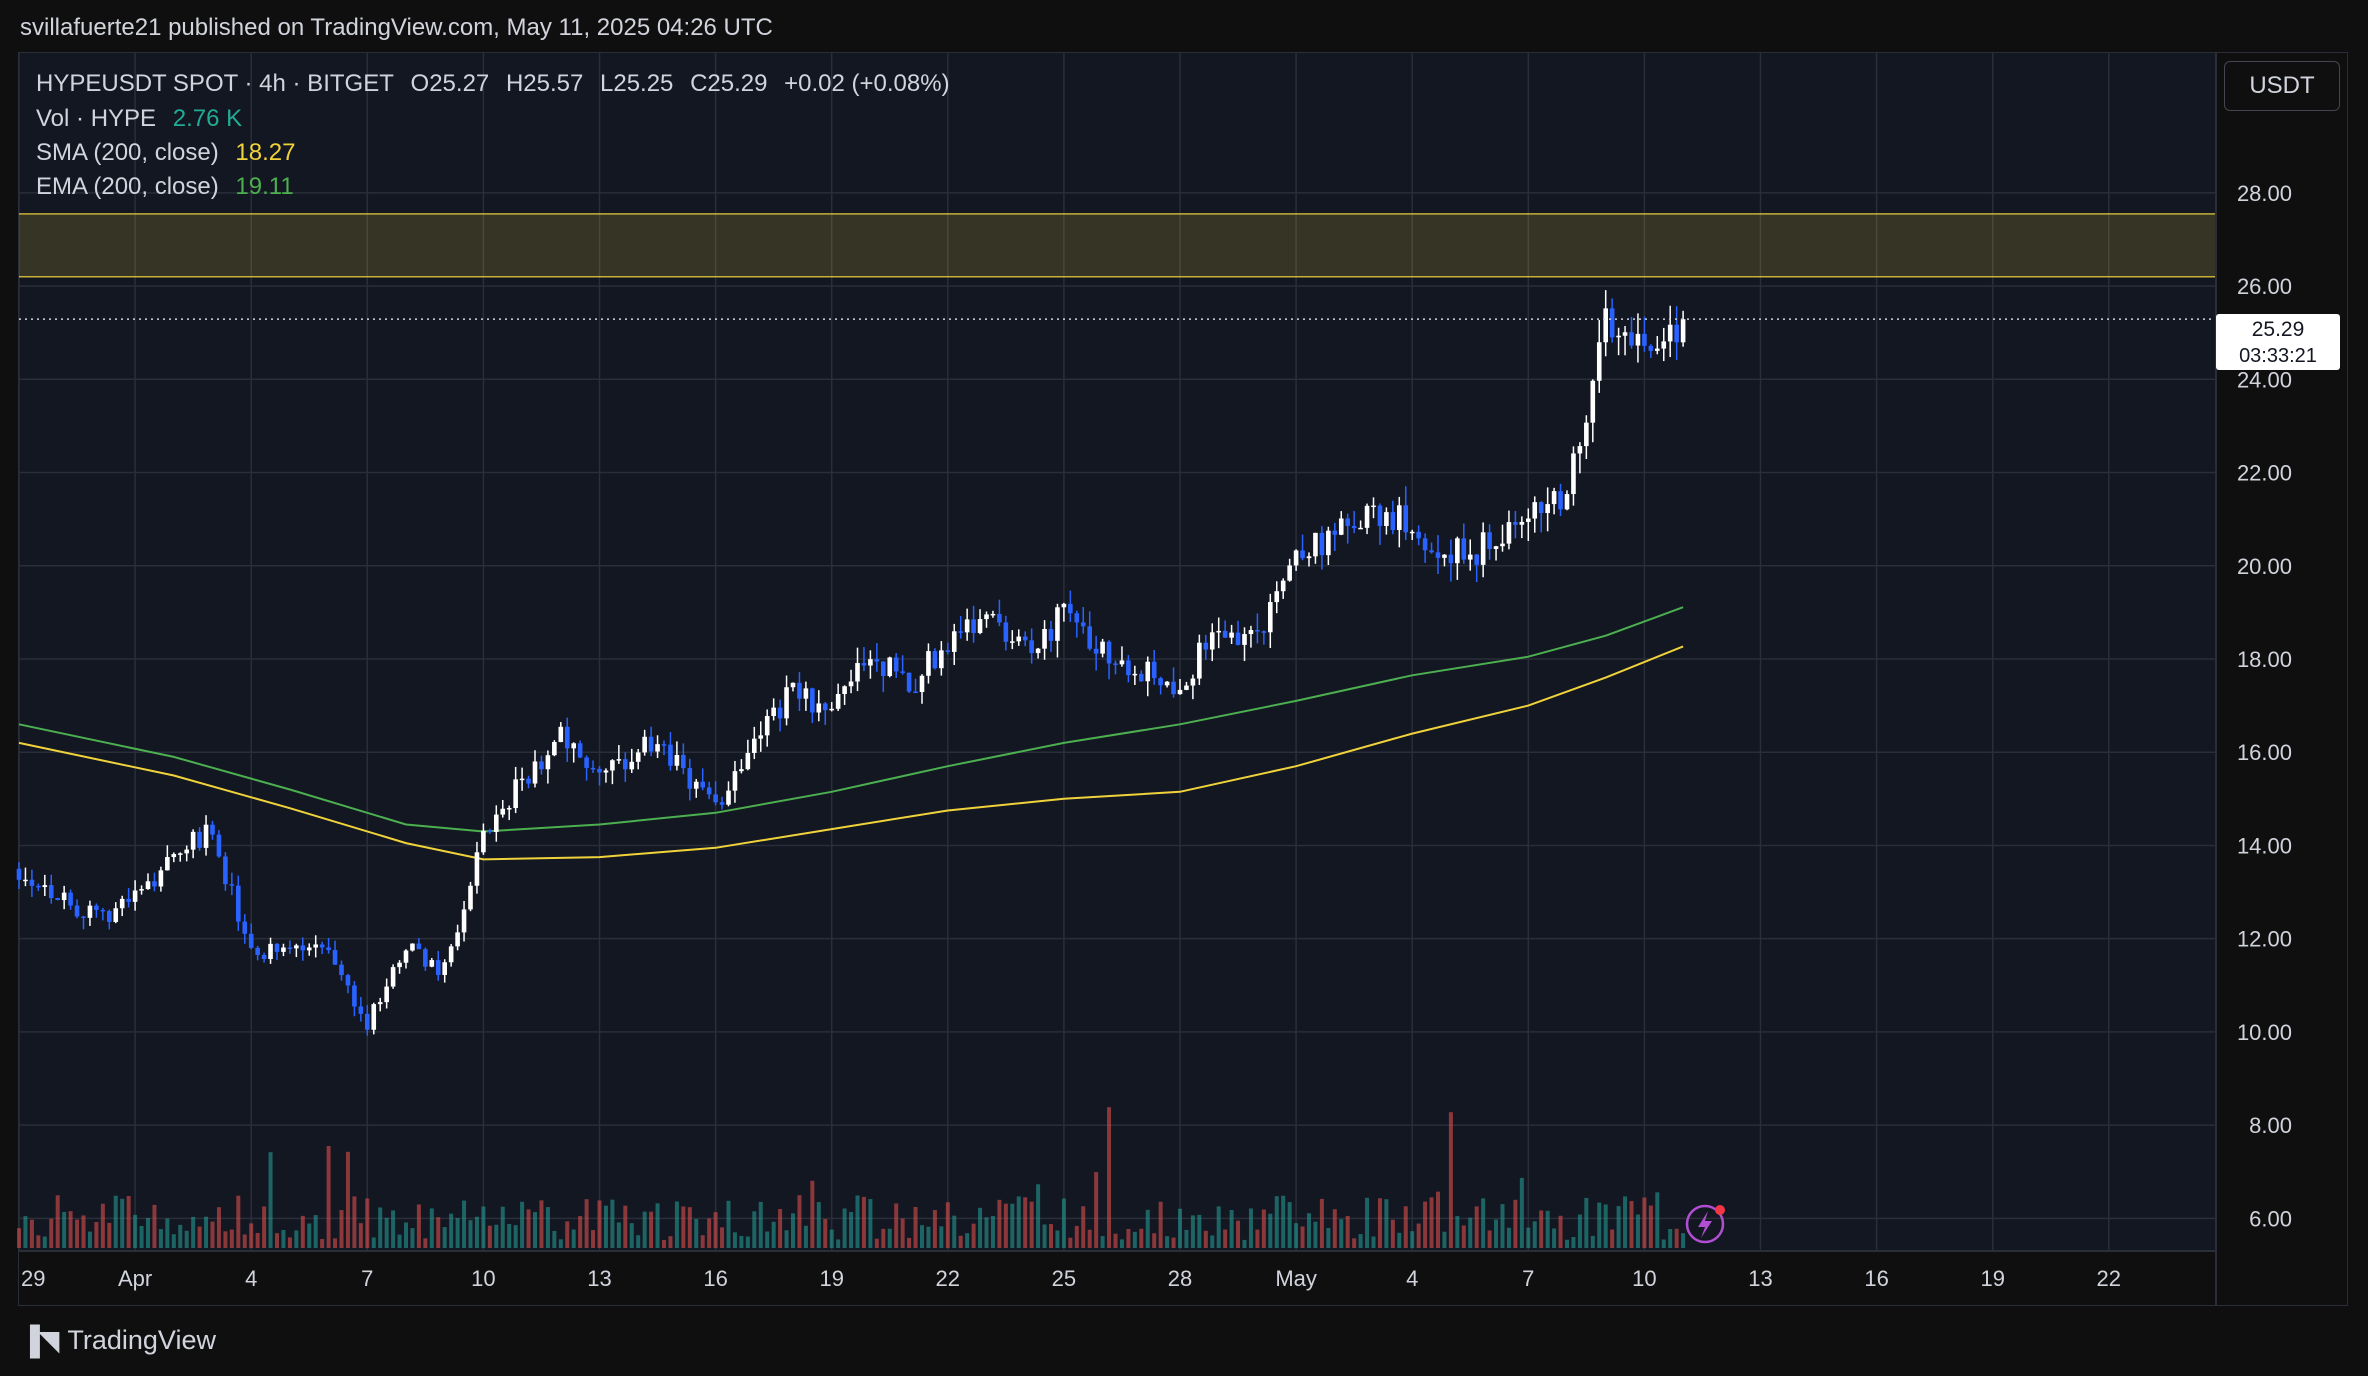 The width and height of the screenshot is (2368, 1376). What do you see at coordinates (33, 1278) in the screenshot?
I see `time-tick-label: 29` at bounding box center [33, 1278].